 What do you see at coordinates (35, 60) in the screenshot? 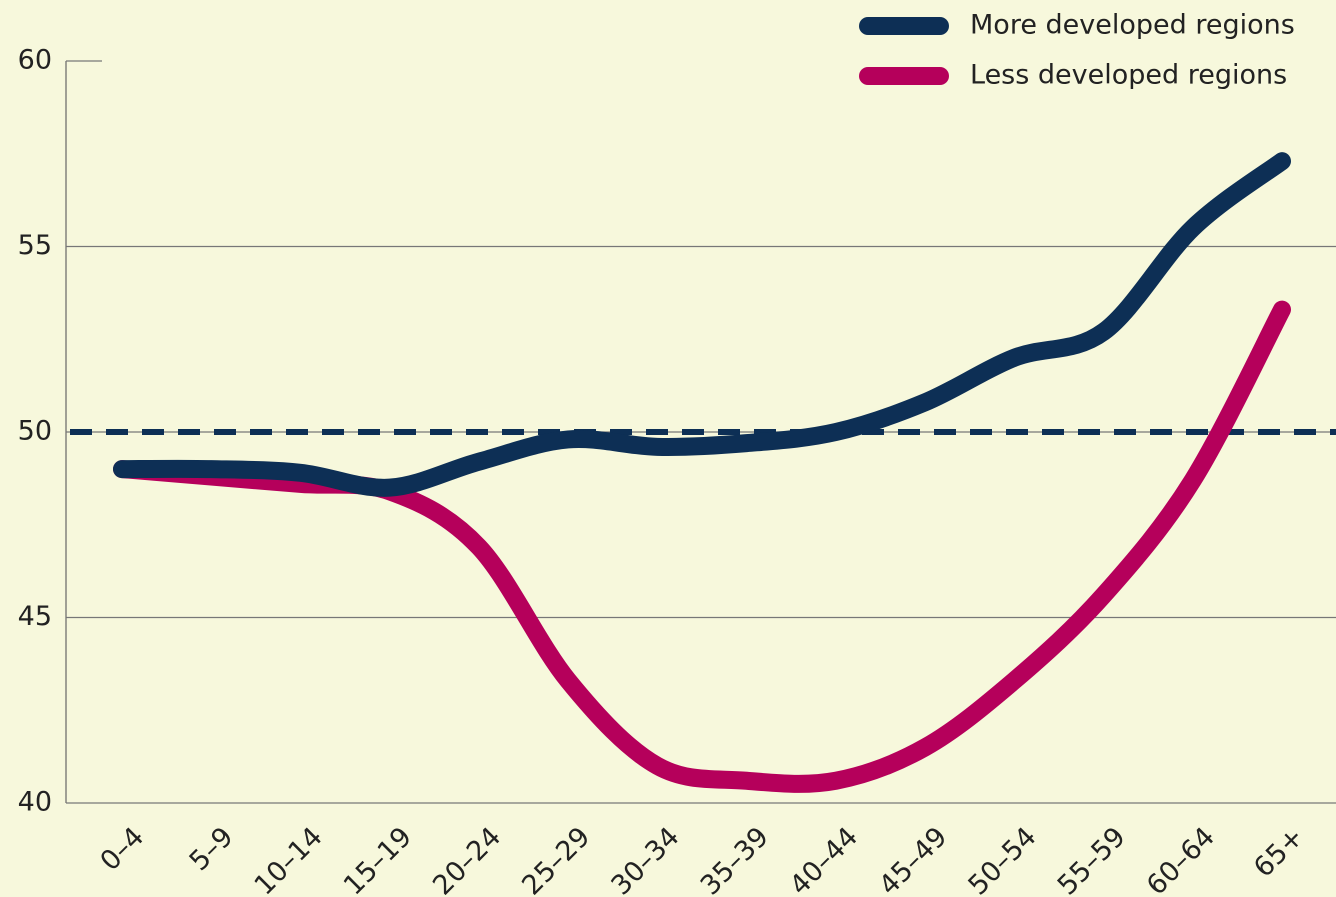
I see `y-tick-label: 60` at bounding box center [35, 60].